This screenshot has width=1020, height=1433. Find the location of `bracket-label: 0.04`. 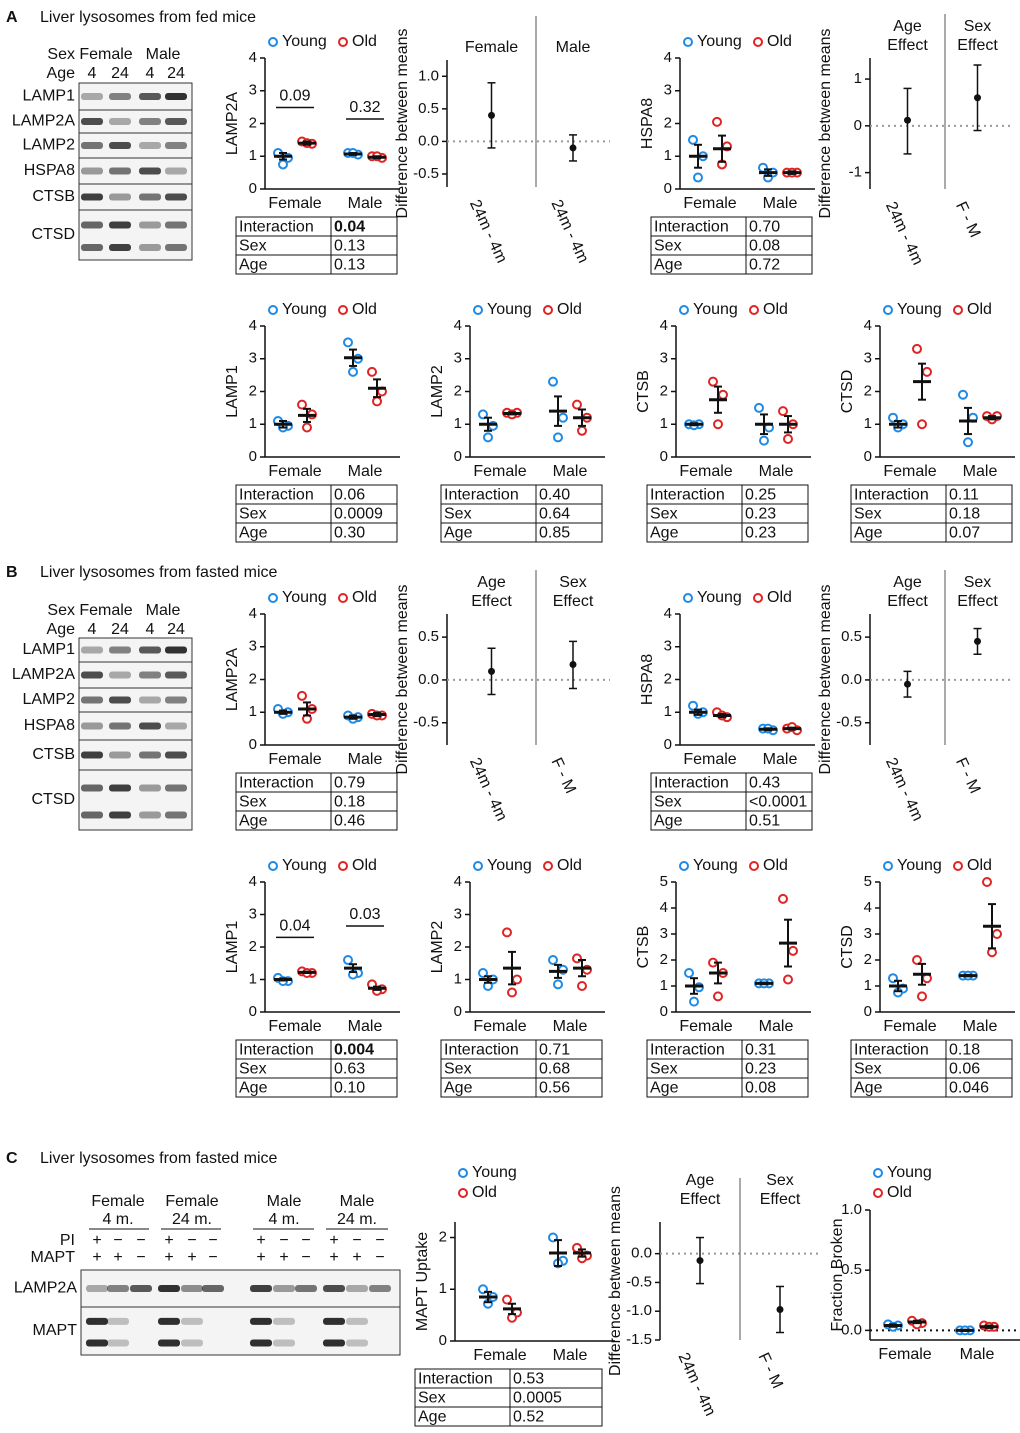

bracket-label: 0.04 is located at coordinates (294, 926).